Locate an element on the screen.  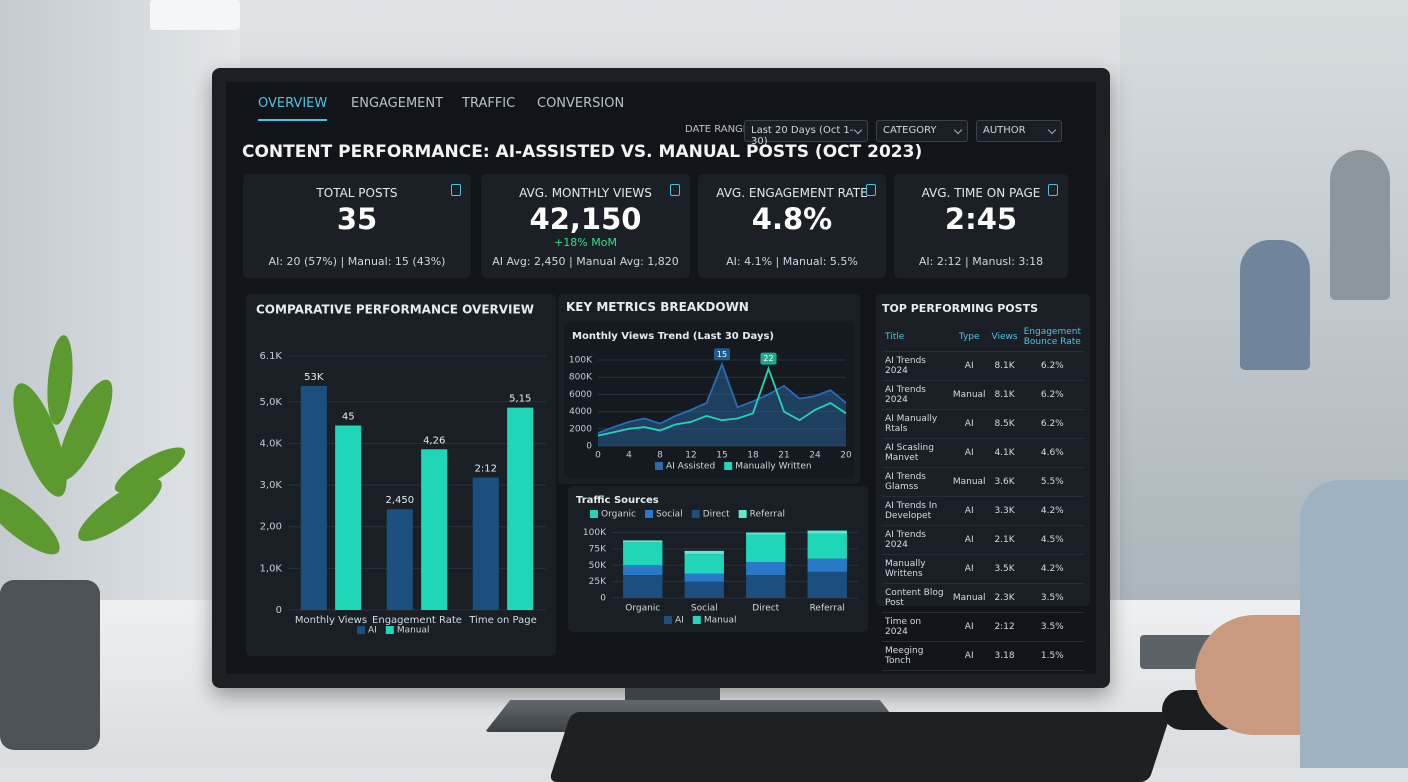
nav-tab: TRAFFIC is located at coordinates (489, 103).